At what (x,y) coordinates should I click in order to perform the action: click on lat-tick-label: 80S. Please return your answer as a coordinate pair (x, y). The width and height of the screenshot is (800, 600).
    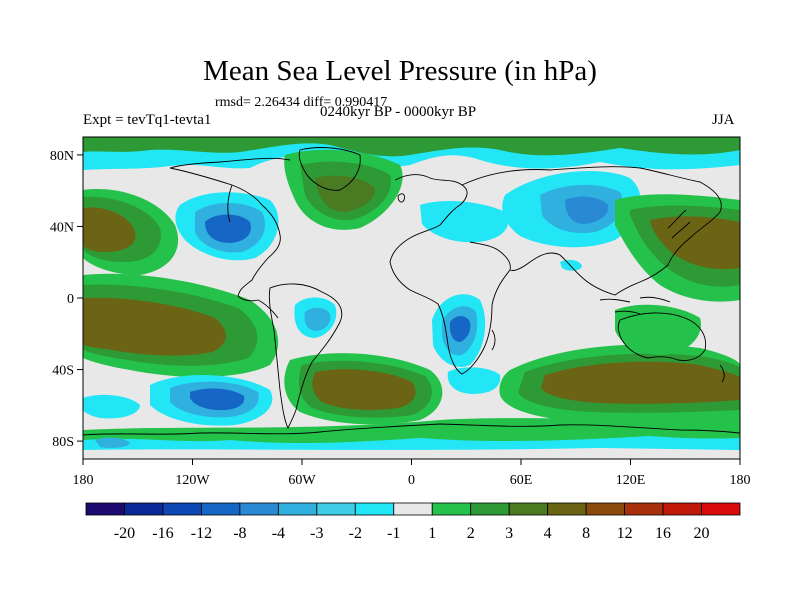
    Looking at the image, I should click on (63, 442).